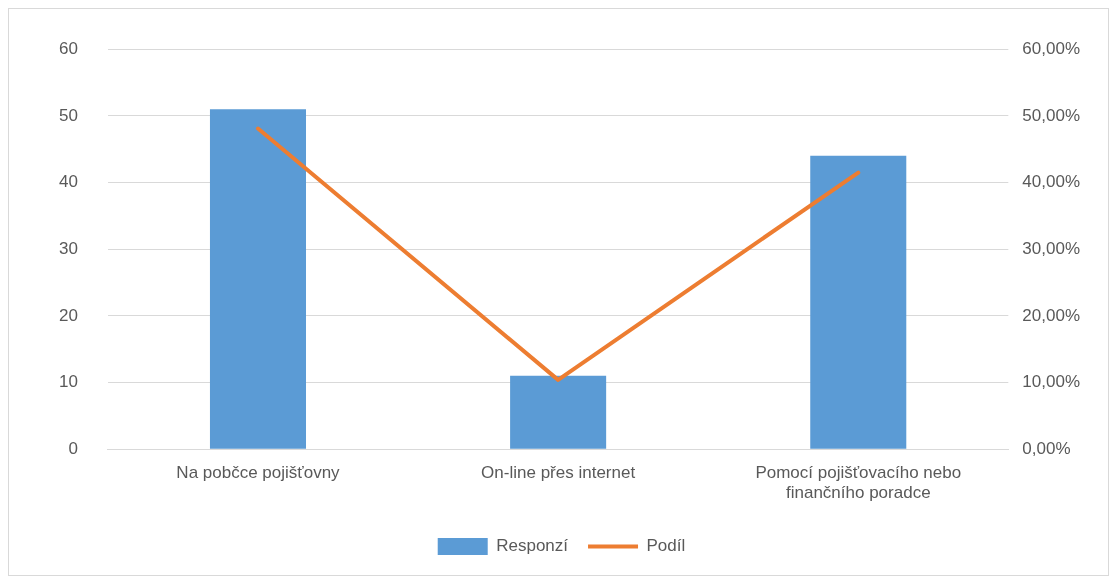  What do you see at coordinates (532, 546) in the screenshot?
I see `legend-label: Responzí` at bounding box center [532, 546].